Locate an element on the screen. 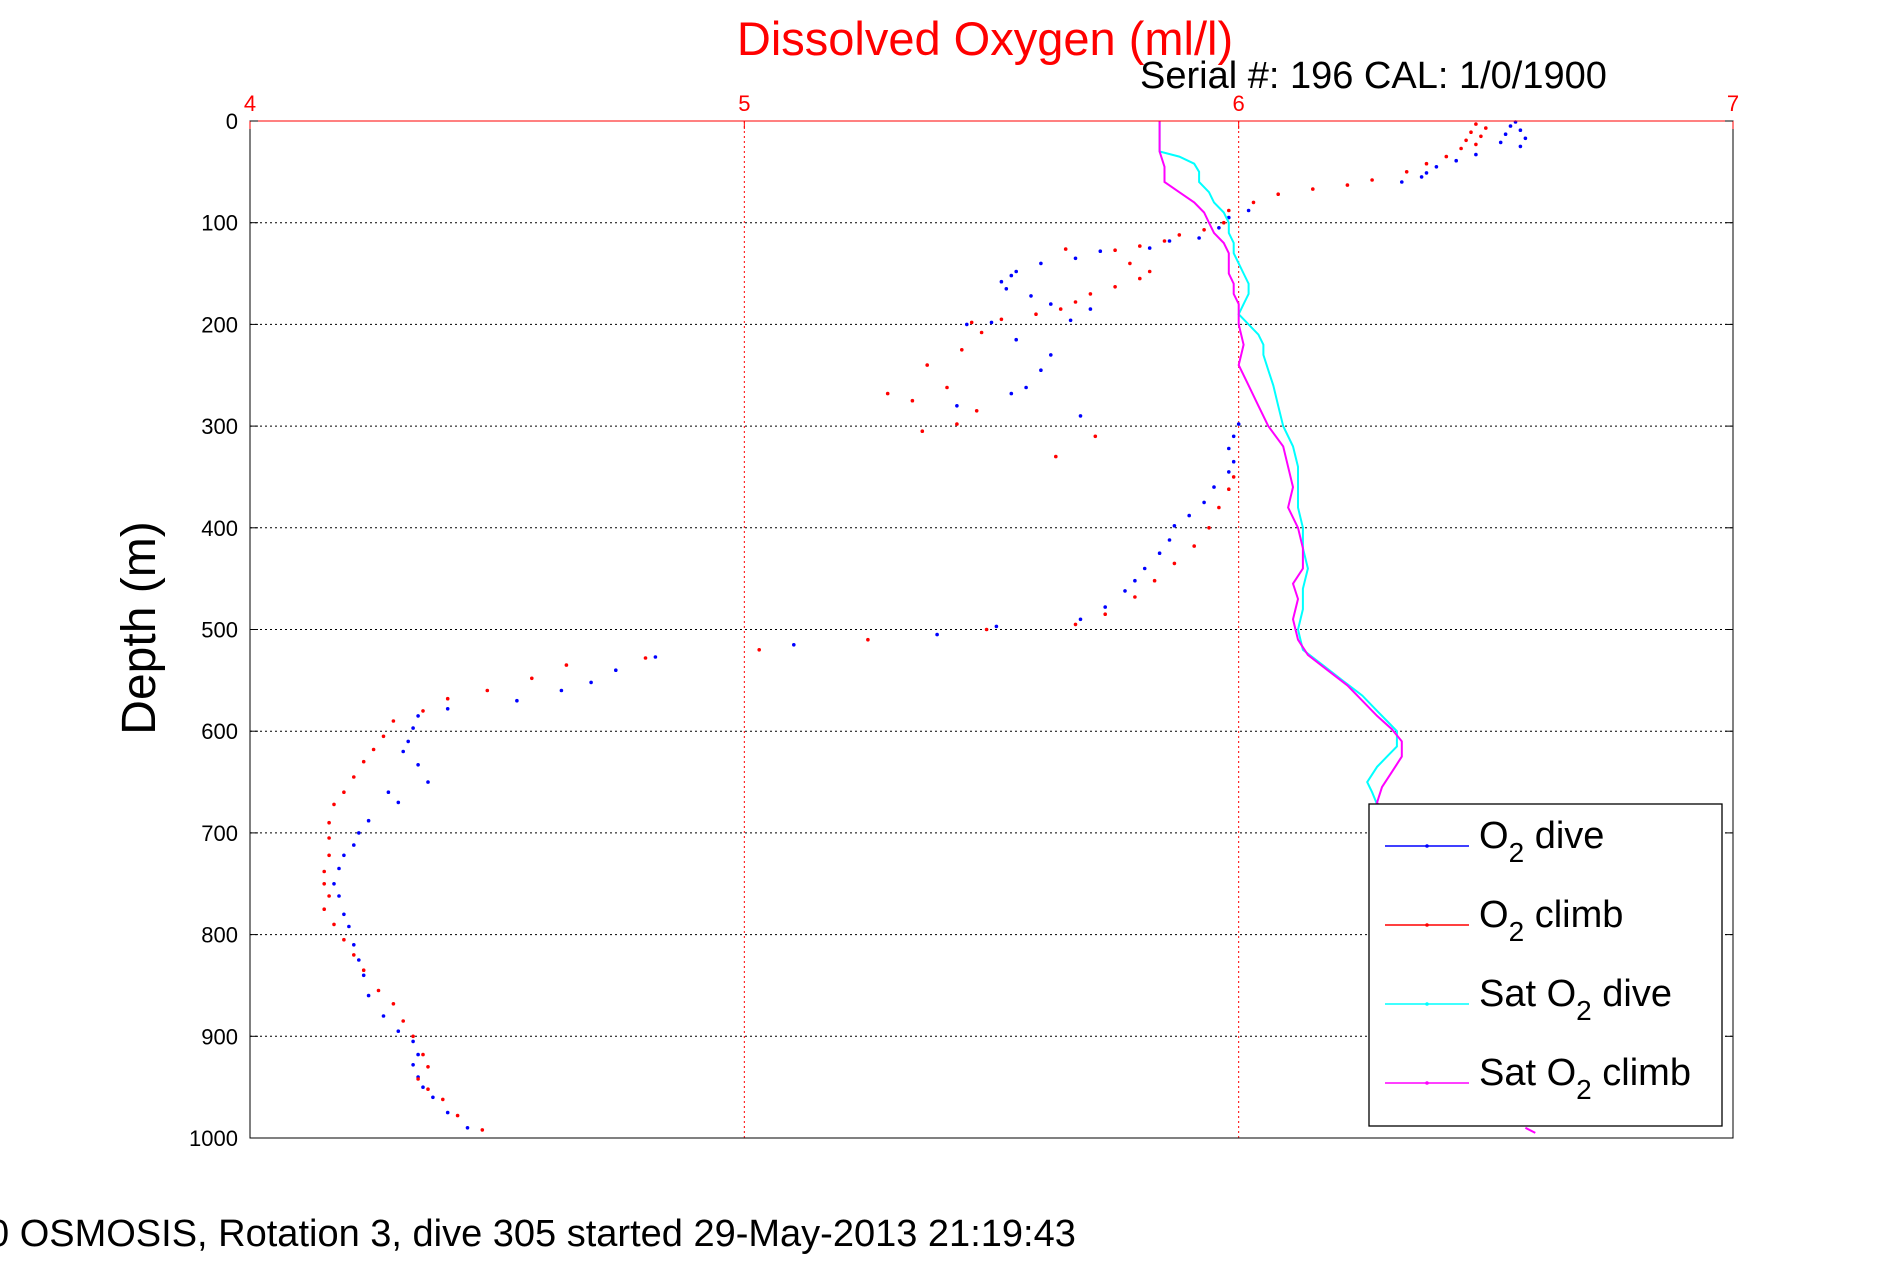 The width and height of the screenshot is (1891, 1262). y-tick-label: 1000 is located at coordinates (213, 1138).